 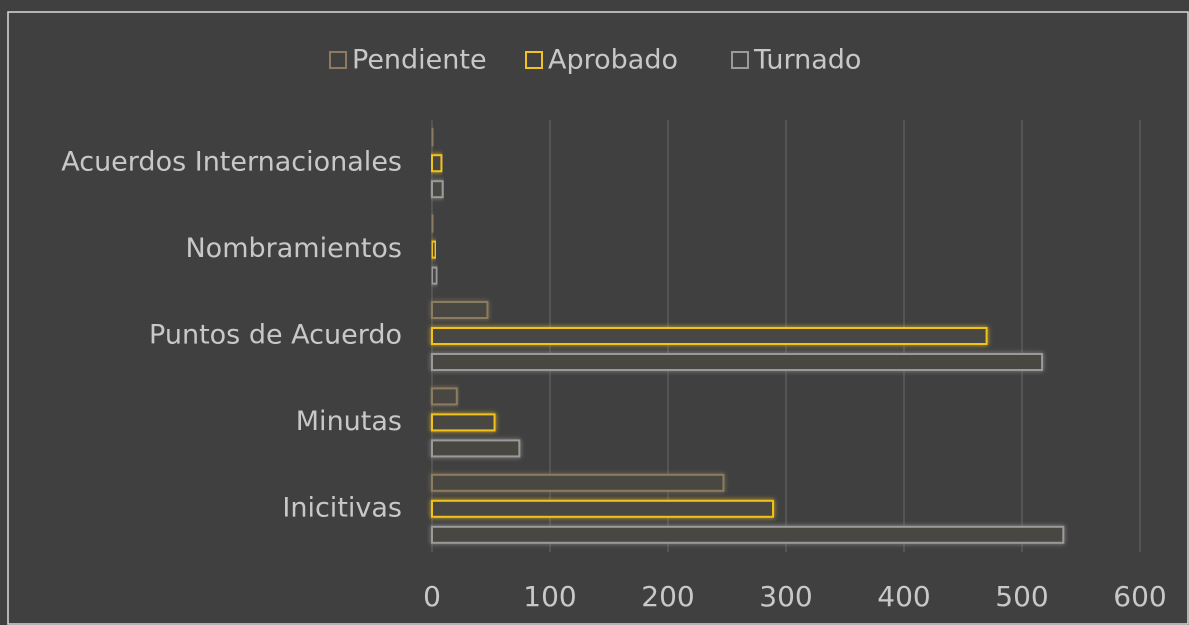 I want to click on y-tick-label: Nombramientos, so click(x=293, y=248).